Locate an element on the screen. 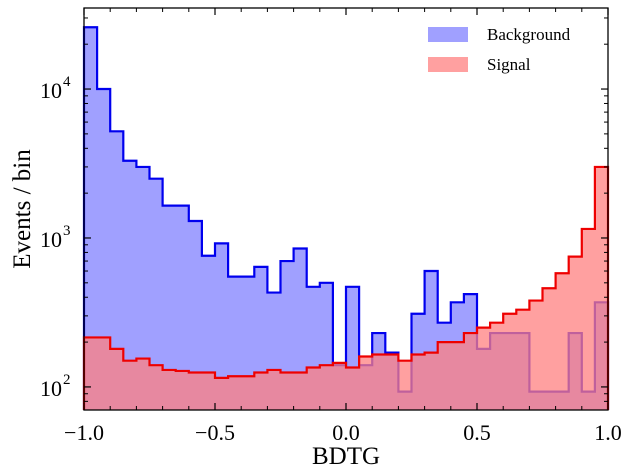 The image size is (626, 475). x-tick-label: 0.5 is located at coordinates (477, 432).